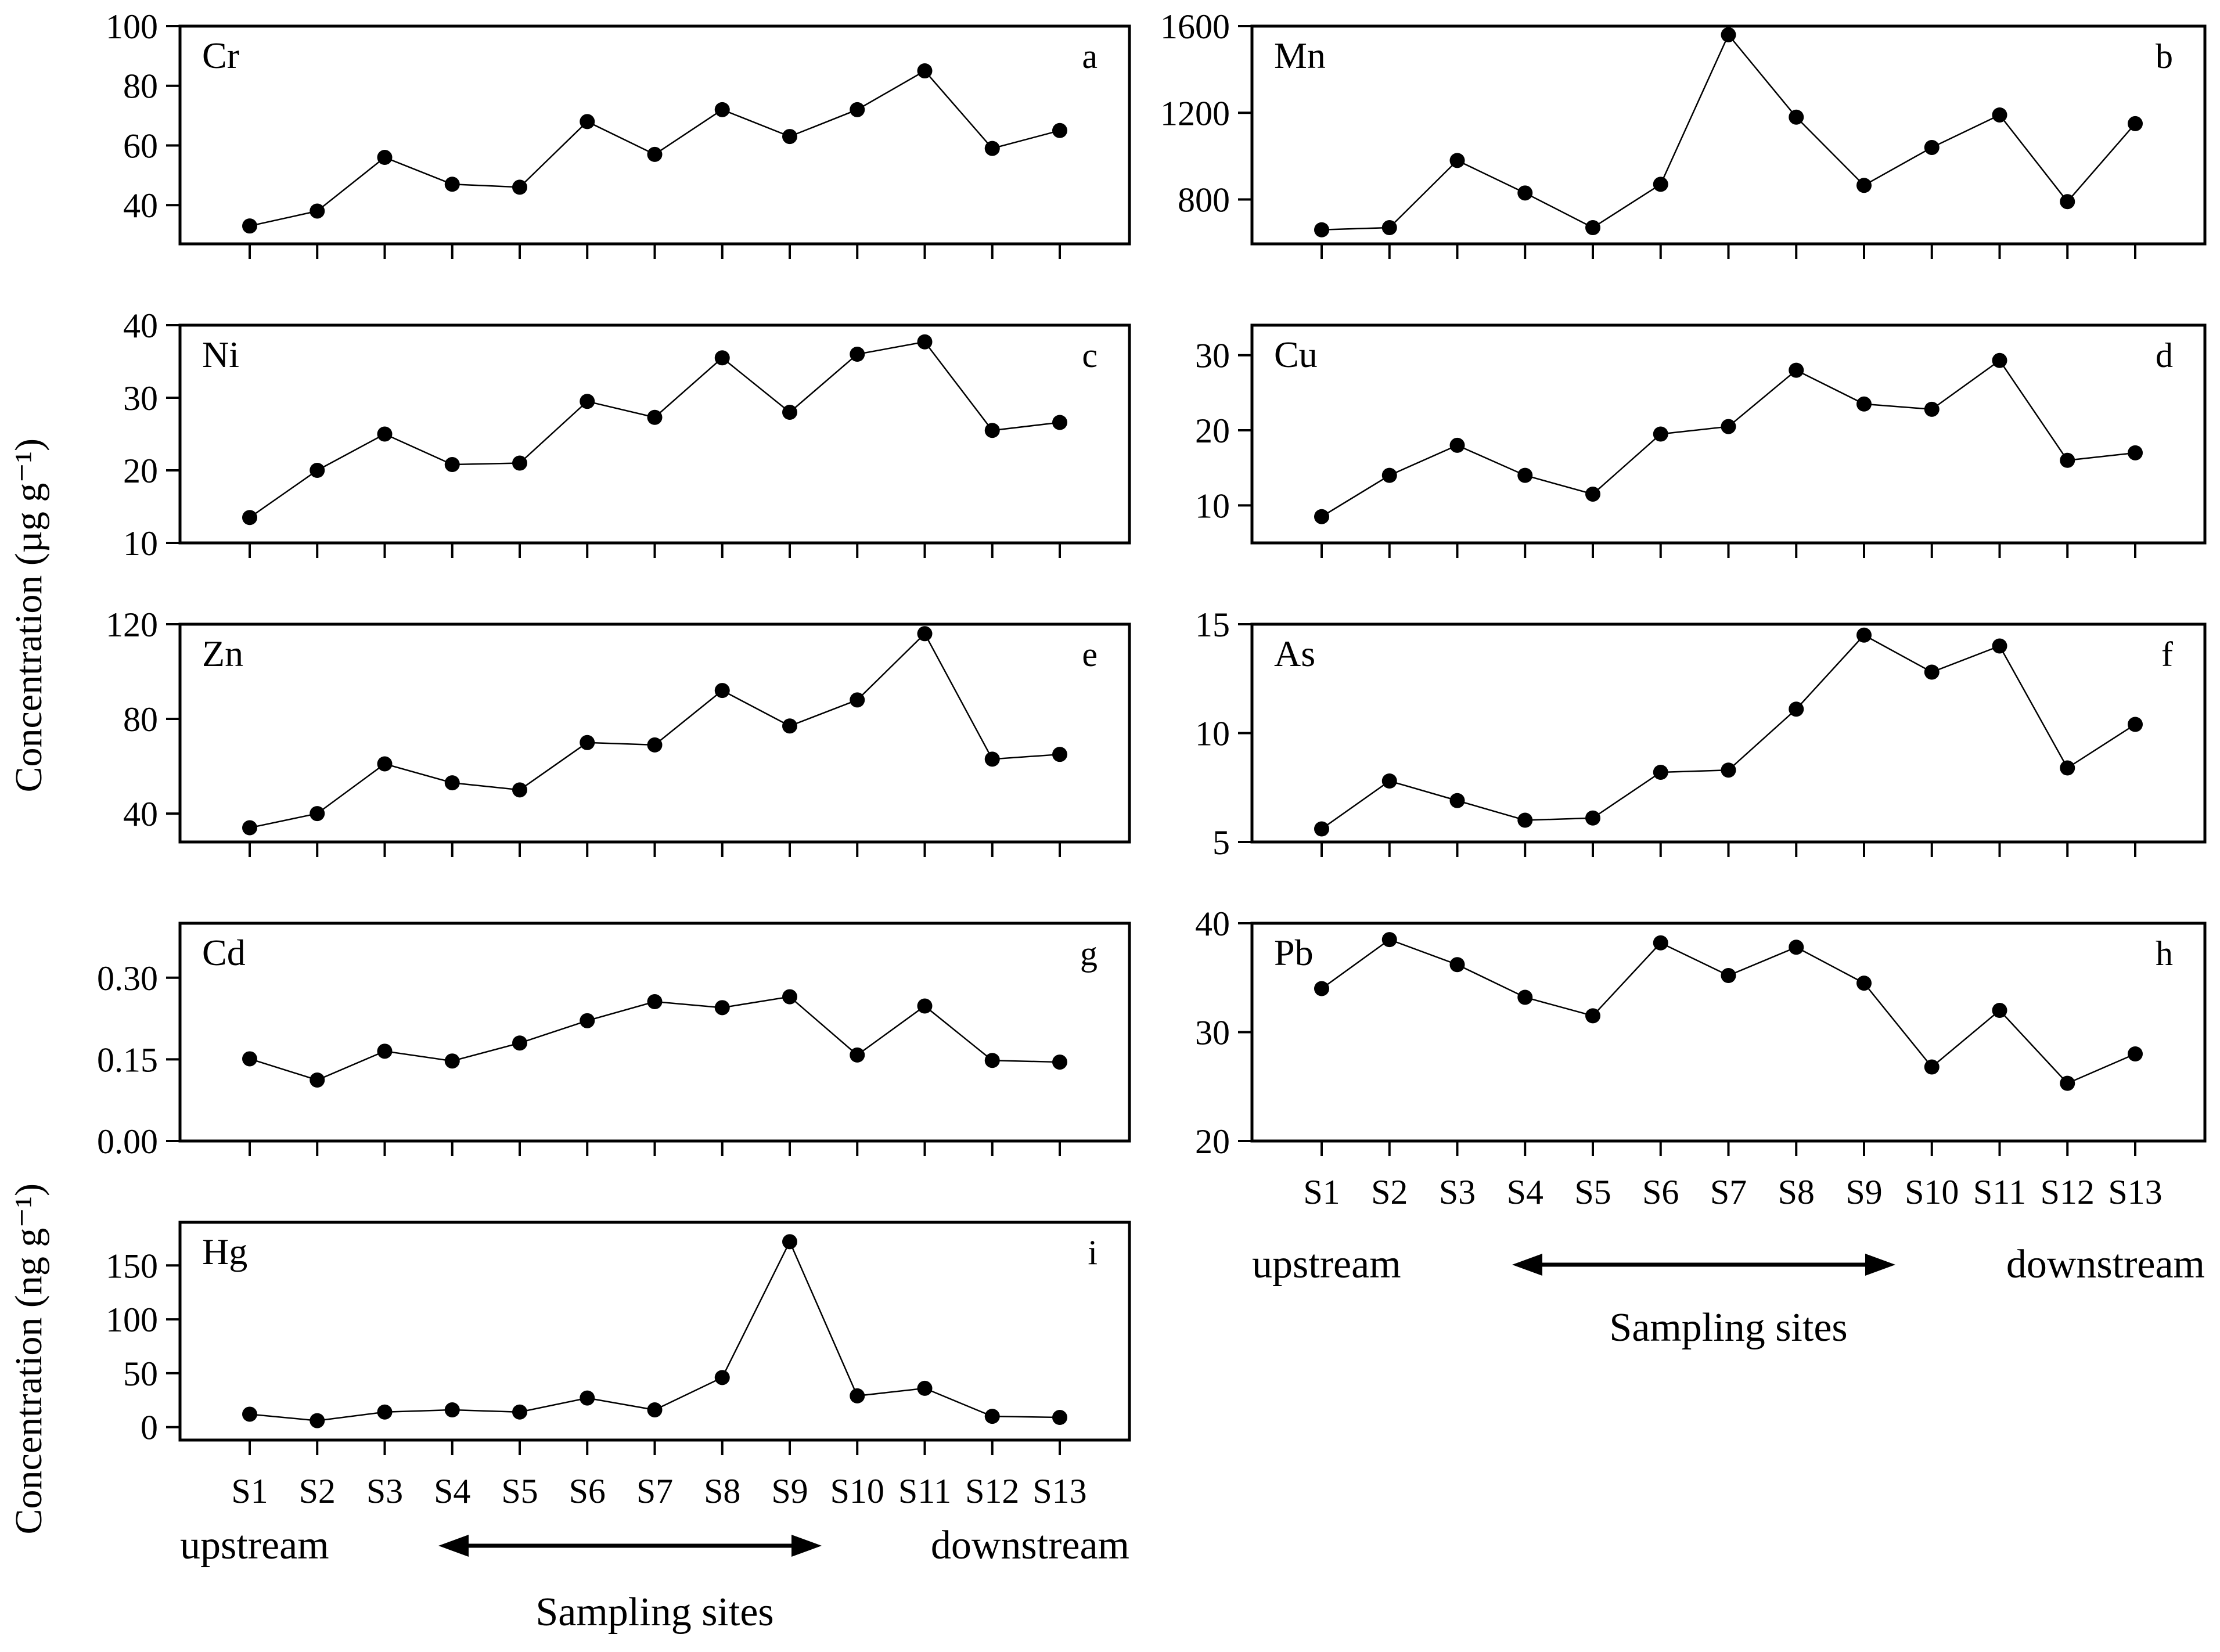 Image resolution: width=2220 pixels, height=1652 pixels. Describe the element at coordinates (519, 1491) in the screenshot. I see `x-tick-label: S5` at that location.